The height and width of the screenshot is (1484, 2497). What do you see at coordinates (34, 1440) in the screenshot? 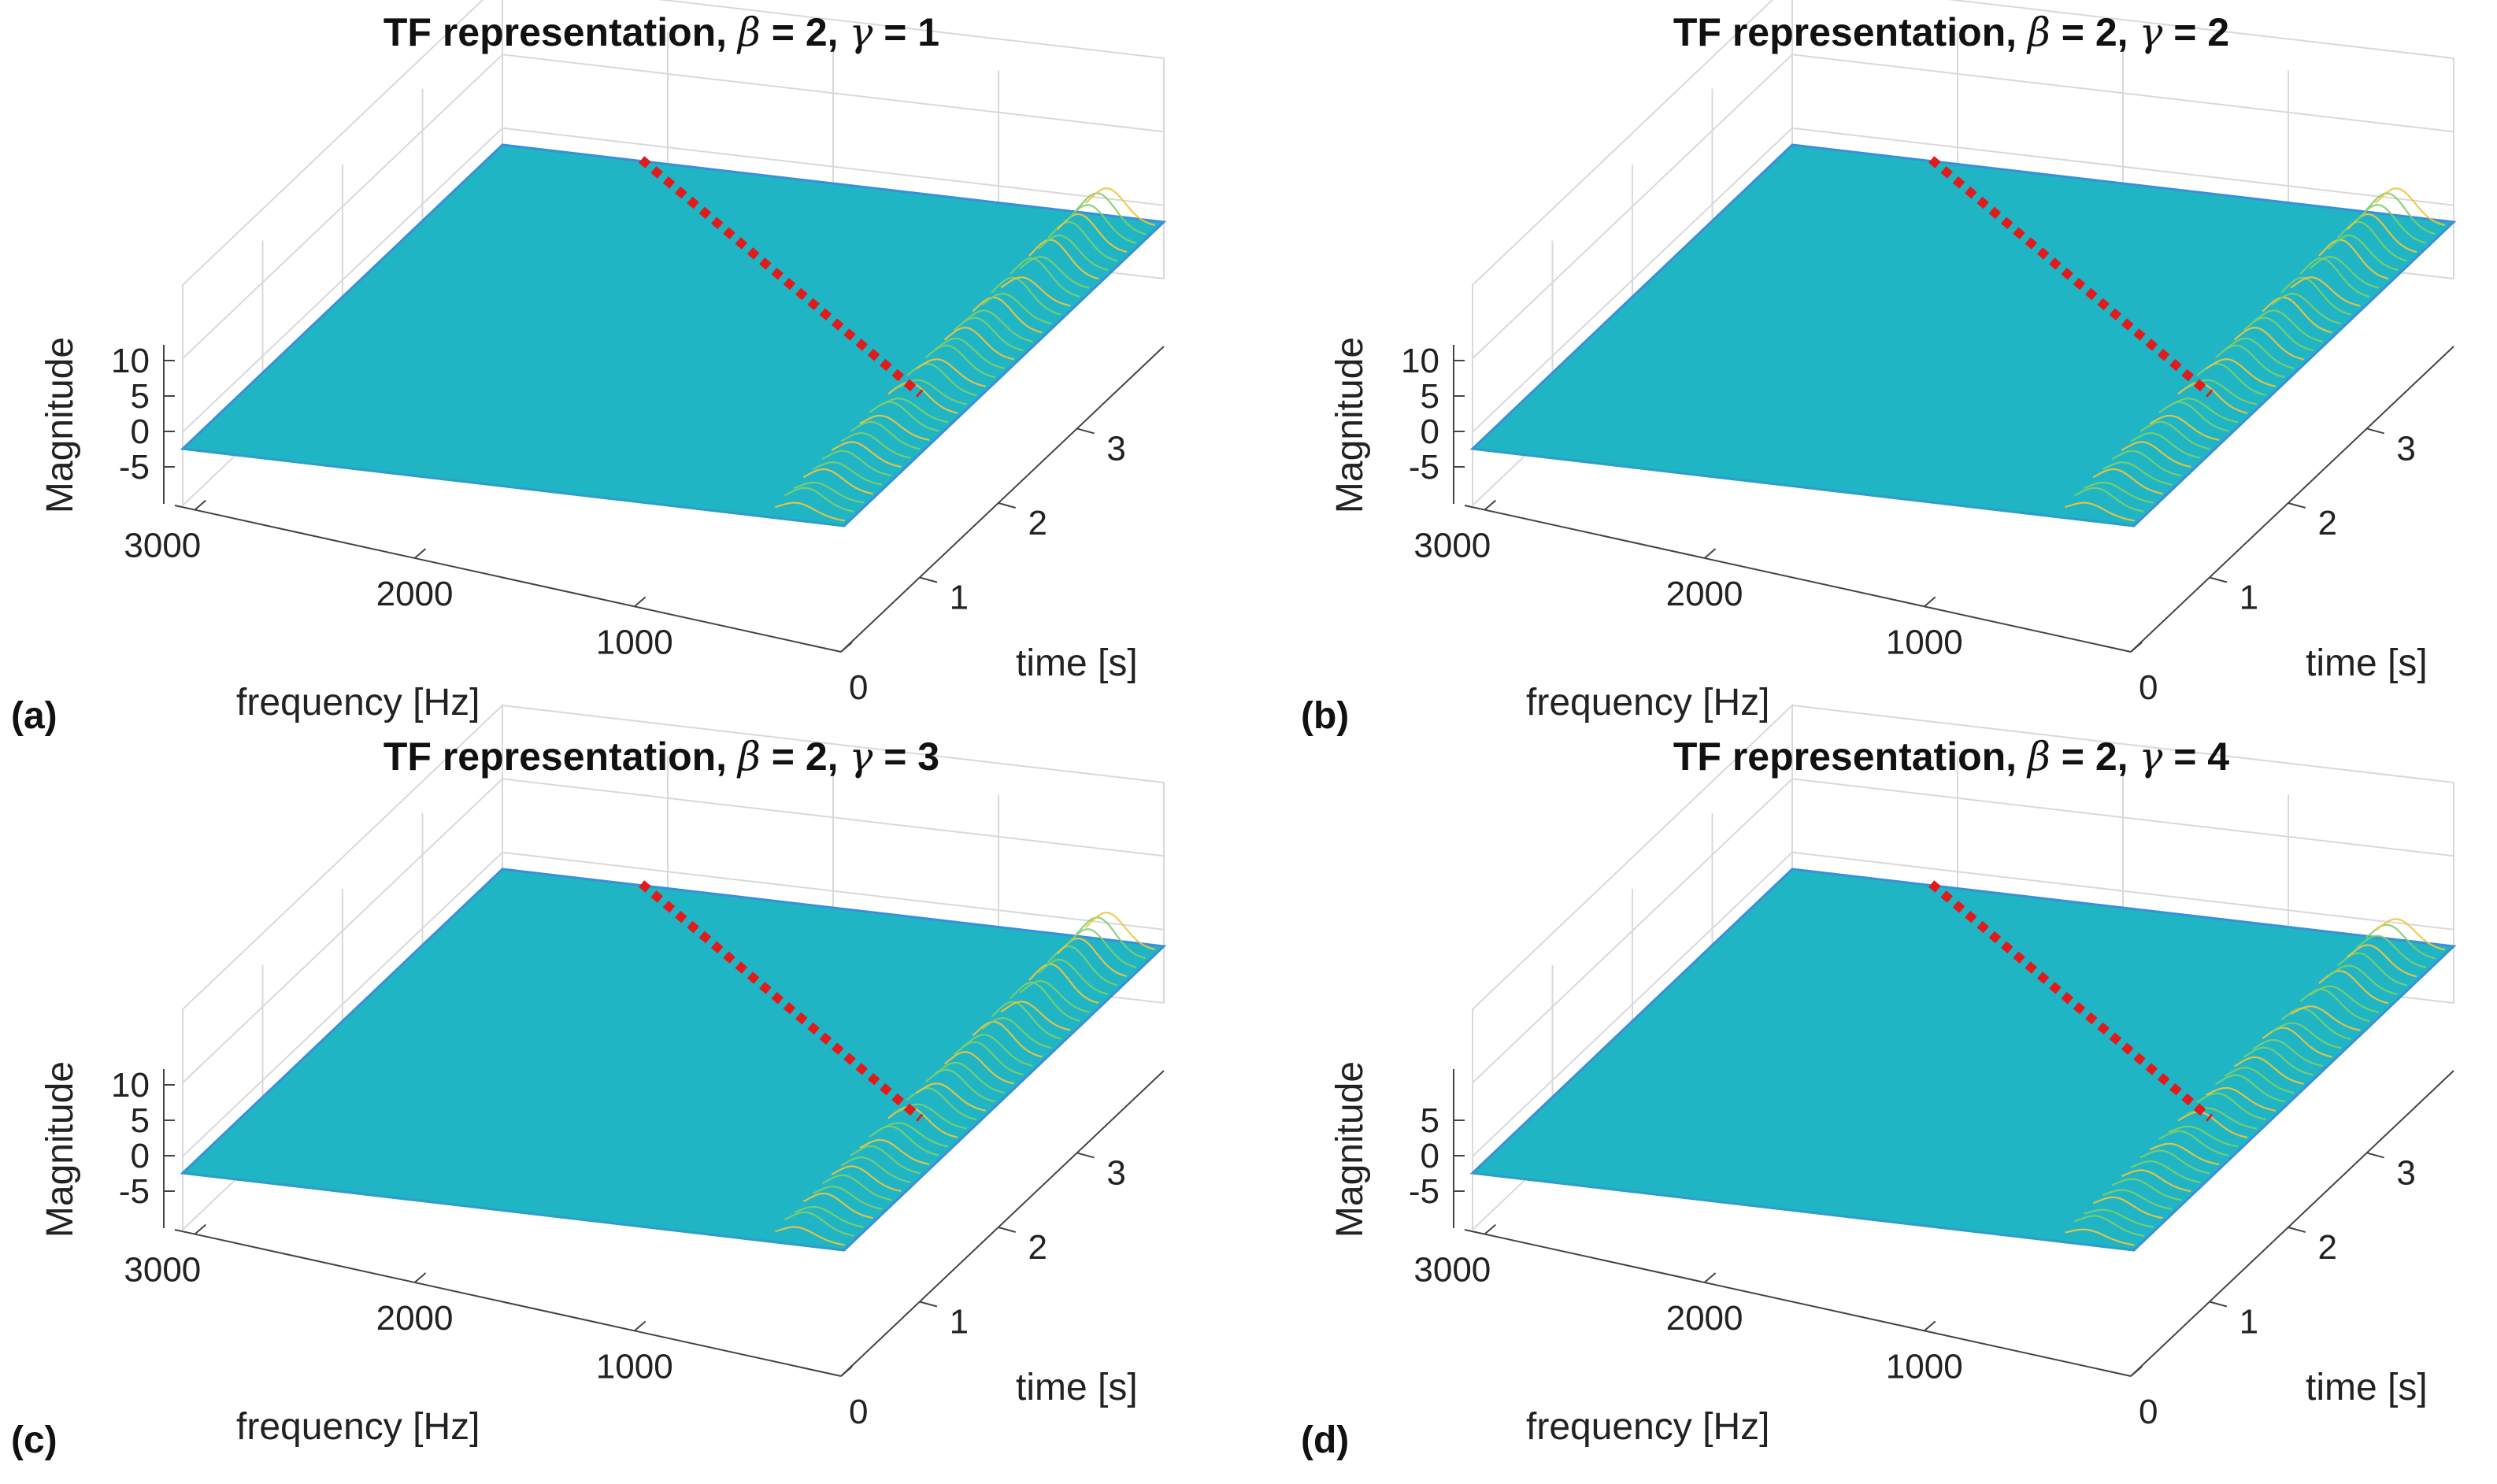
I see `panel-label: (c)` at bounding box center [34, 1440].